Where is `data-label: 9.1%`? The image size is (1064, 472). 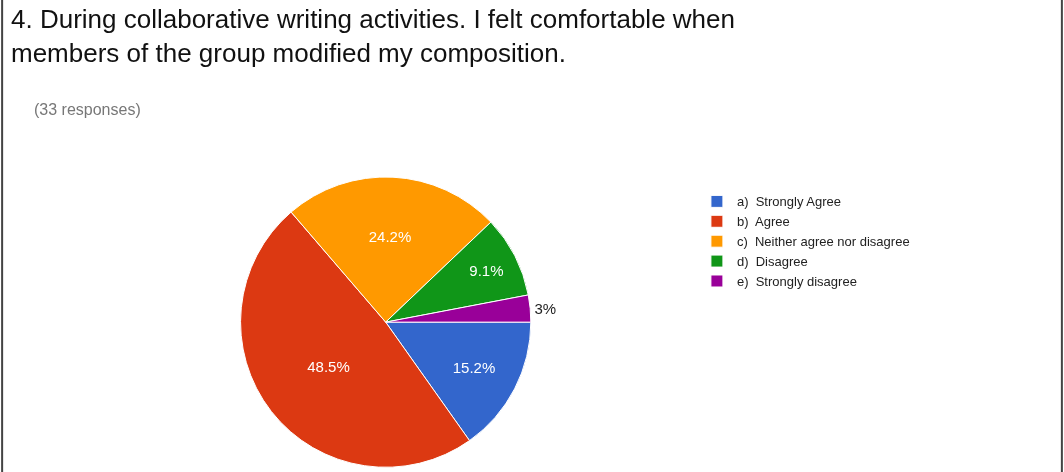
data-label: 9.1% is located at coordinates (486, 270).